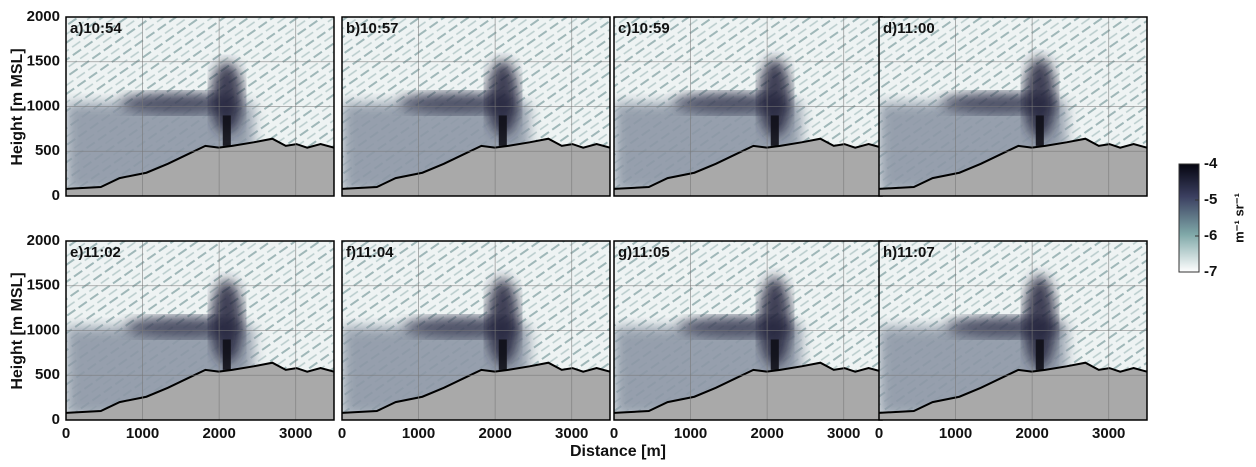 This screenshot has width=1256, height=467. I want to click on panel: f)11:04 0 1000 2000 3000, so click(474, 341).